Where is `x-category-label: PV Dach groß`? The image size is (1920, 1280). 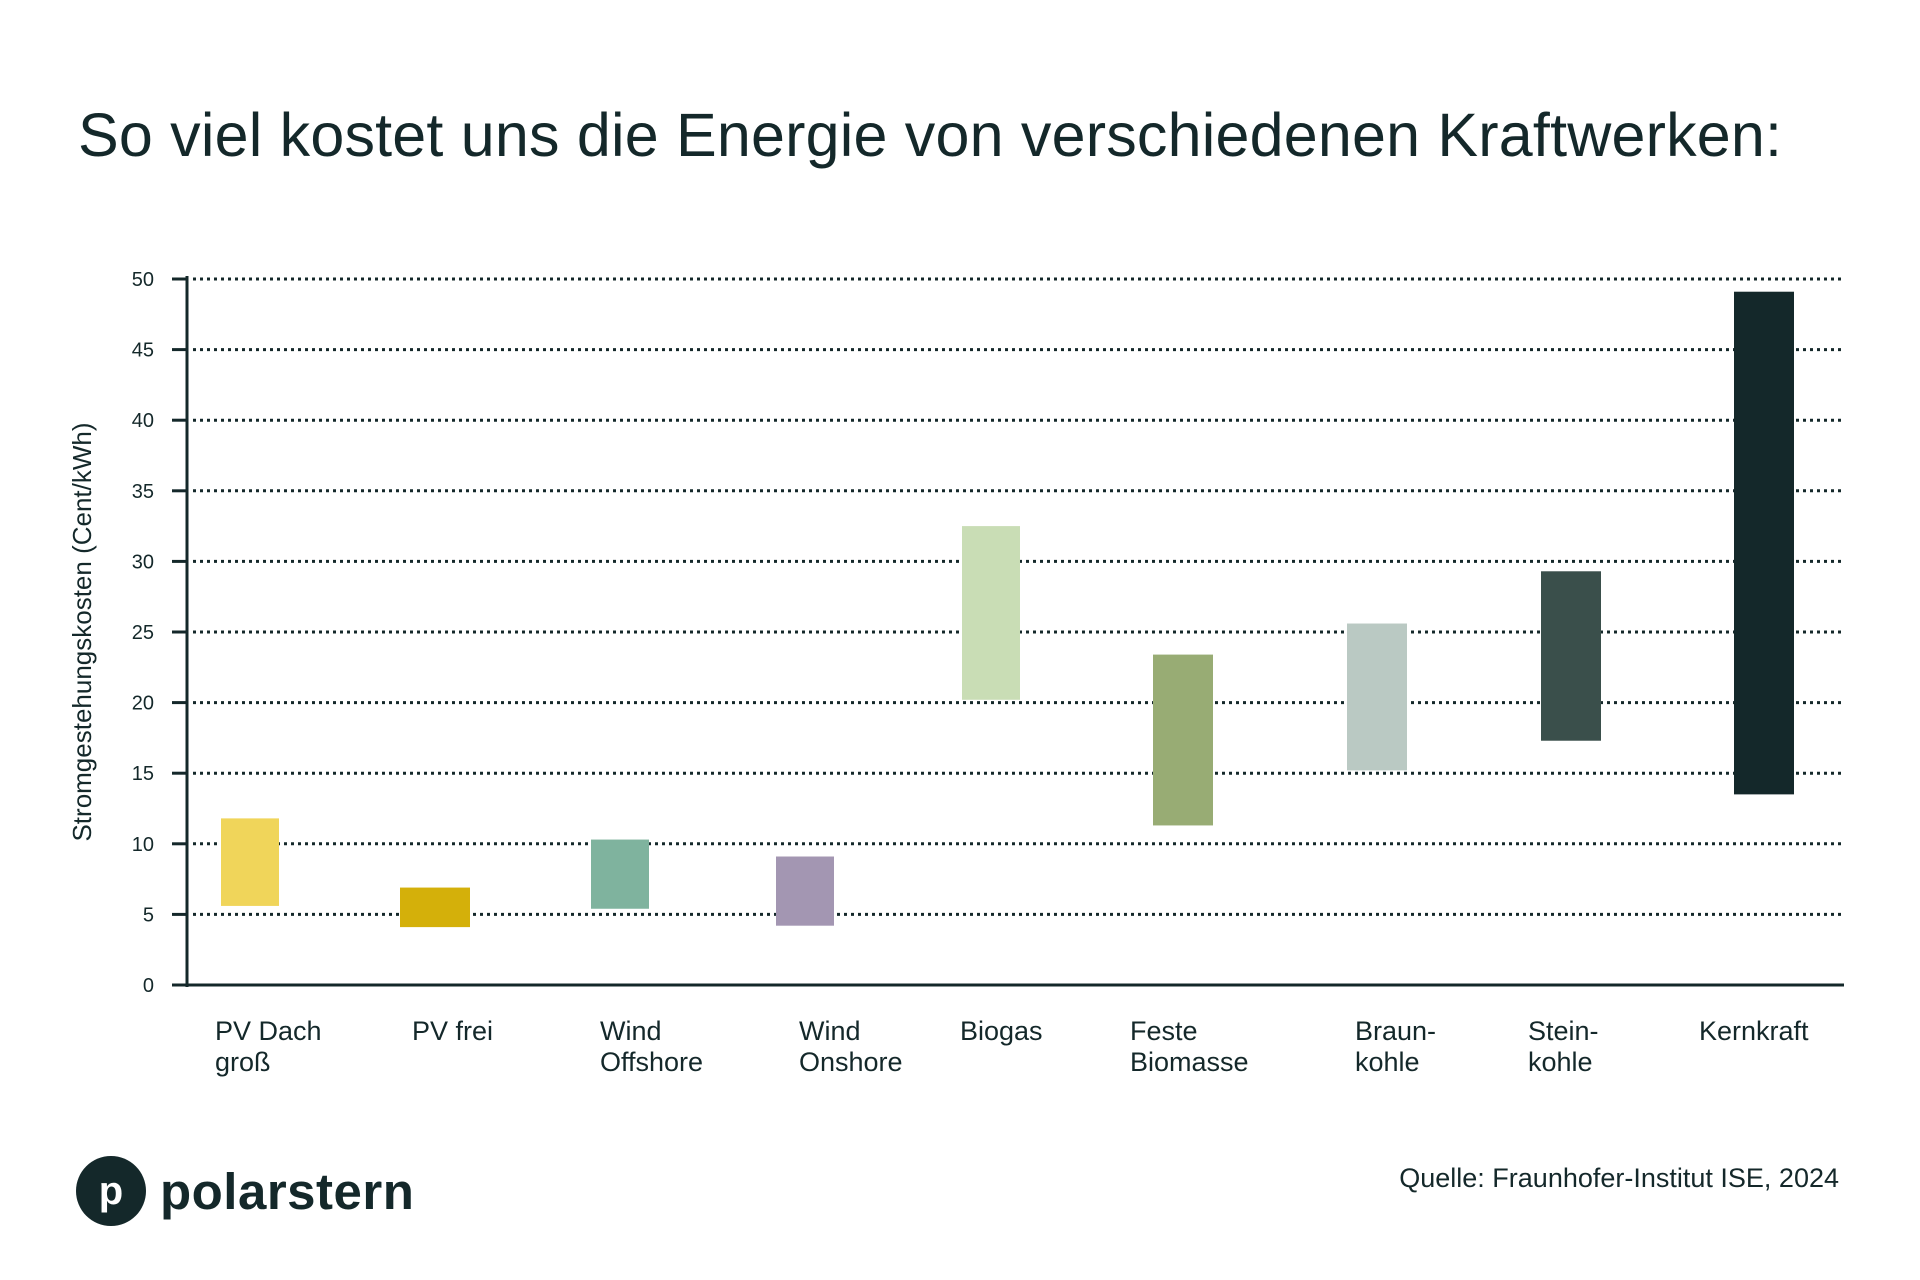
x-category-label: PV Dach groß is located at coordinates (268, 1046).